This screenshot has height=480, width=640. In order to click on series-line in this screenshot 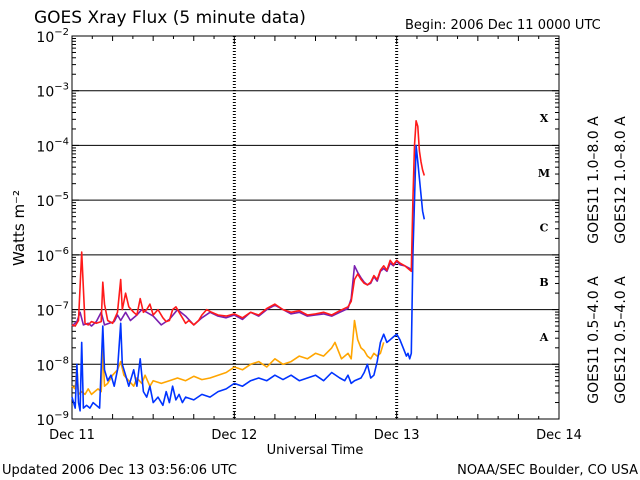, I will do `click(228, 357)`.